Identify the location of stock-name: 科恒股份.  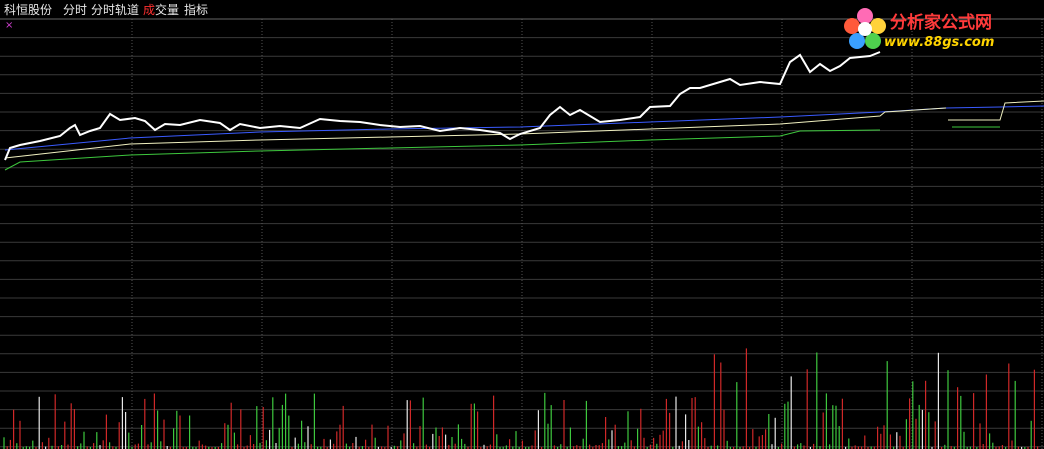
(28, 10).